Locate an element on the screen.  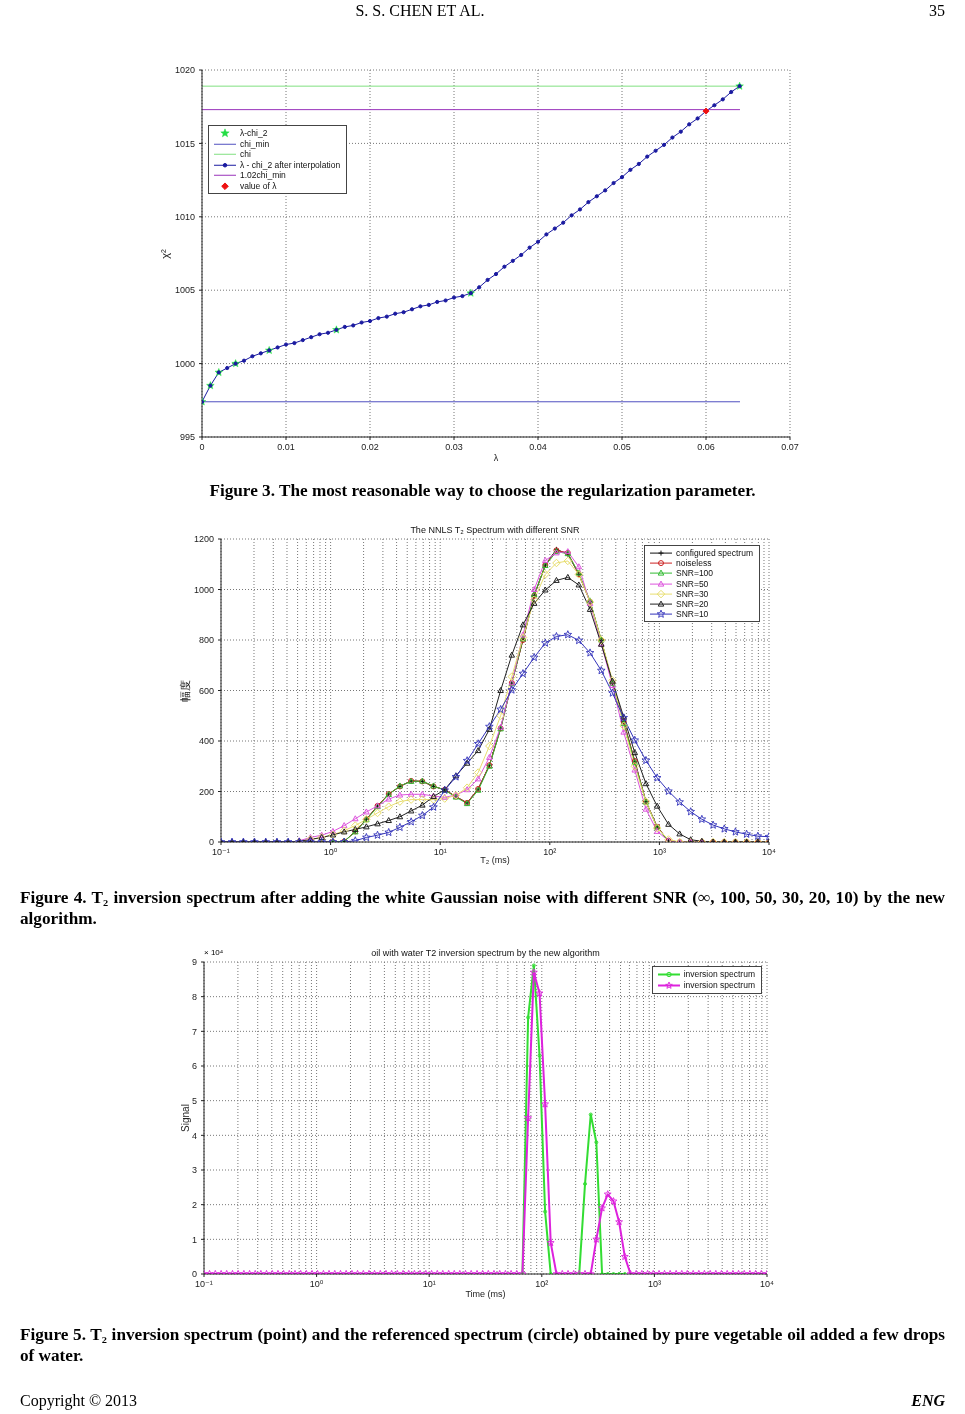
caption: Figure 4. T₂ inversion spectrum after adding the white Gaussian noise with different SNR (∞, 100, 50, 30, 20, 10) by the new algorithm. is located at coordinates (482, 908).